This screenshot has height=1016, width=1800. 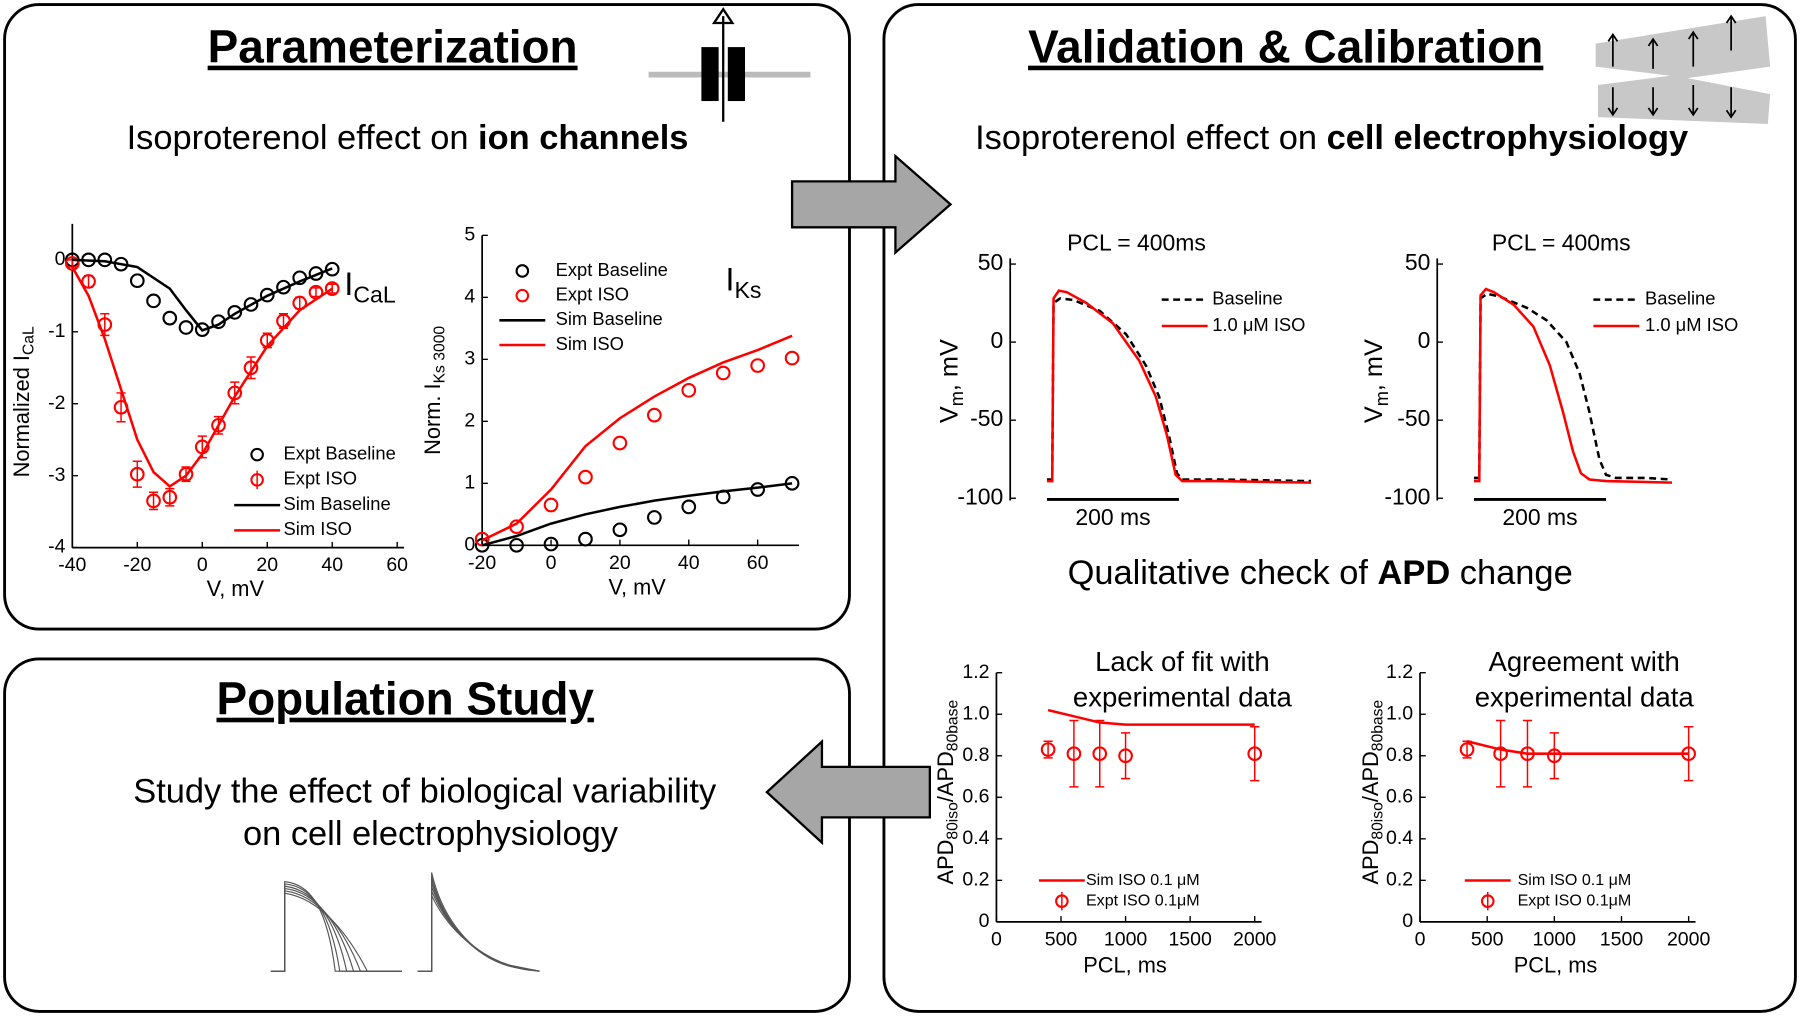 What do you see at coordinates (405, 922) in the screenshot?
I see `population-traces` at bounding box center [405, 922].